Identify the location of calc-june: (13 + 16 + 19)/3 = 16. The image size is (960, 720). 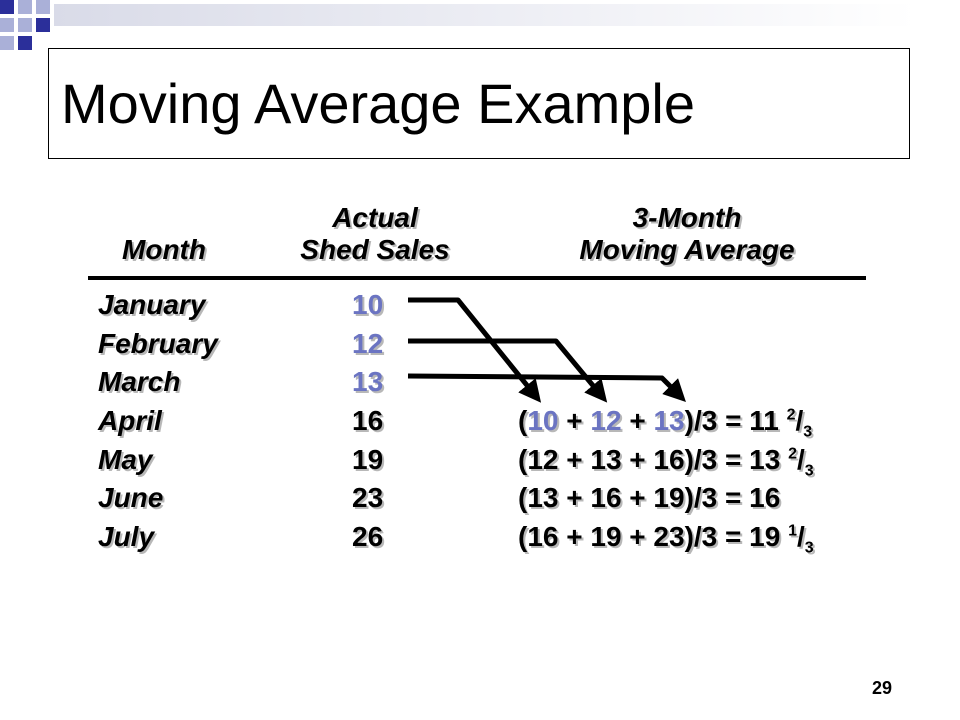
(649, 498).